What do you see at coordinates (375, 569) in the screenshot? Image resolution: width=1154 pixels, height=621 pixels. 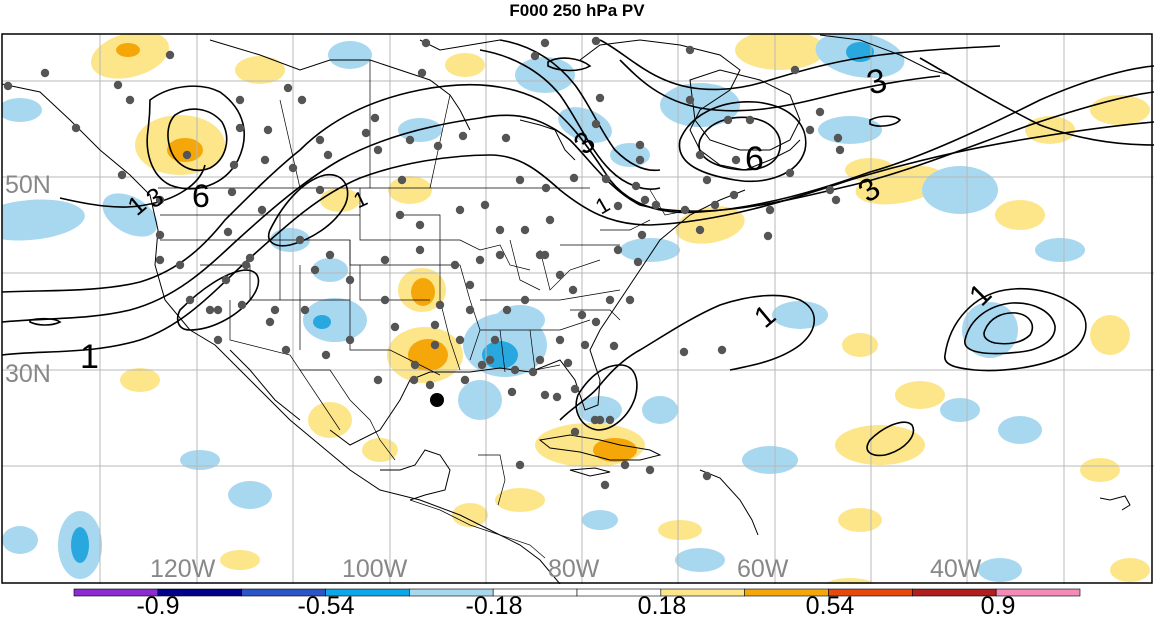 I see `lon-label: 100W` at bounding box center [375, 569].